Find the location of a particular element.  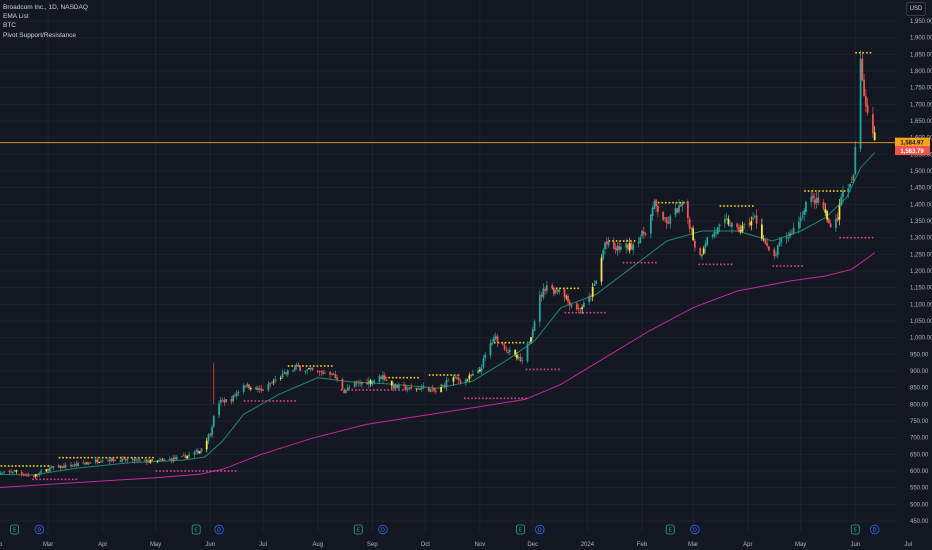

price-tick-label: 450.00 is located at coordinates (919, 522).